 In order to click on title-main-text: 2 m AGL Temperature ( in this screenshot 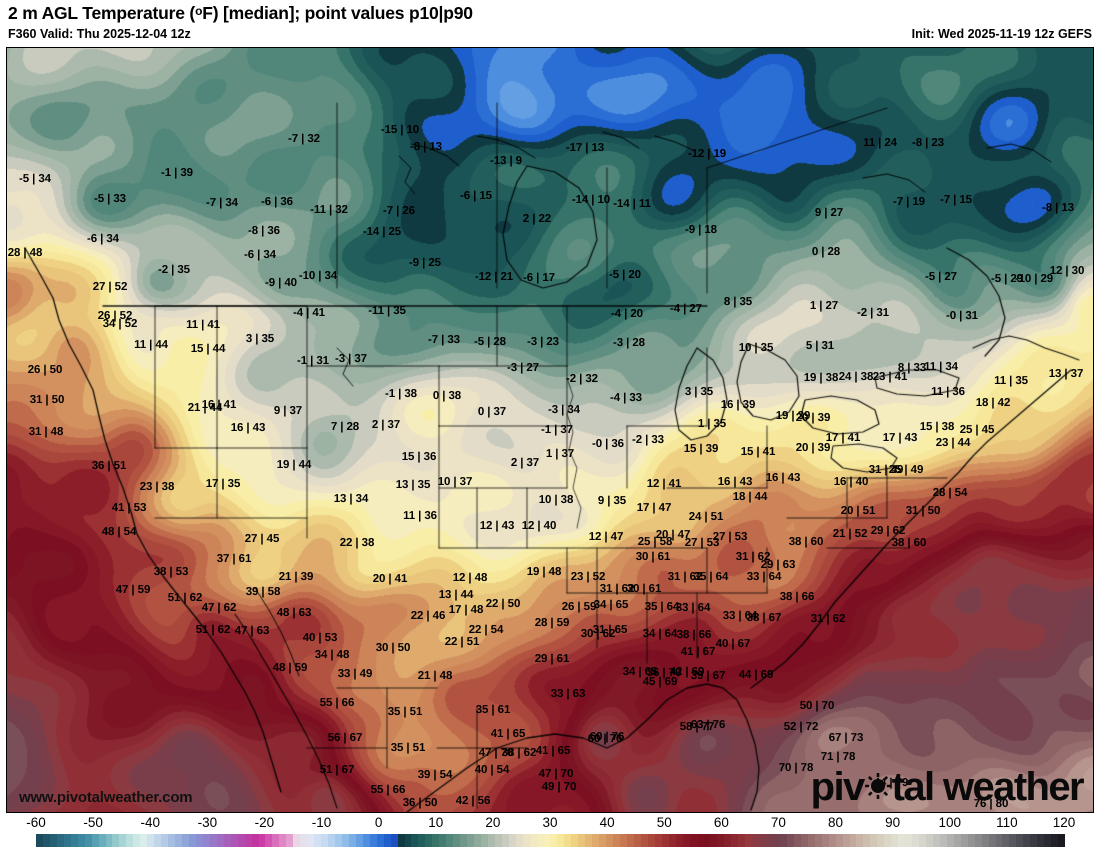, I will do `click(102, 13)`.